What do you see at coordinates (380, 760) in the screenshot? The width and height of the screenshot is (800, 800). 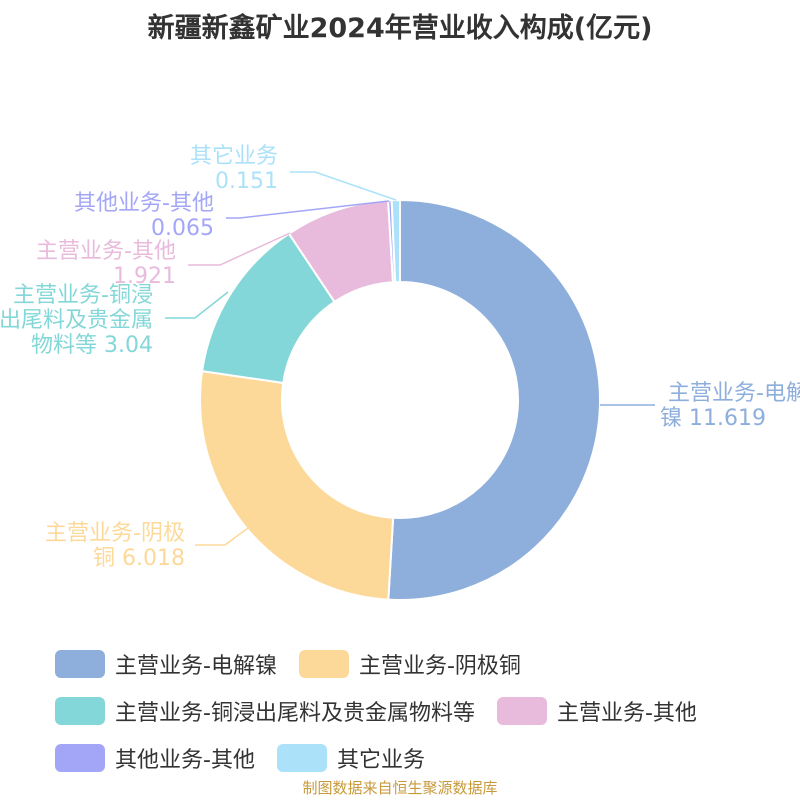 I see `legend-label: 其它业务` at bounding box center [380, 760].